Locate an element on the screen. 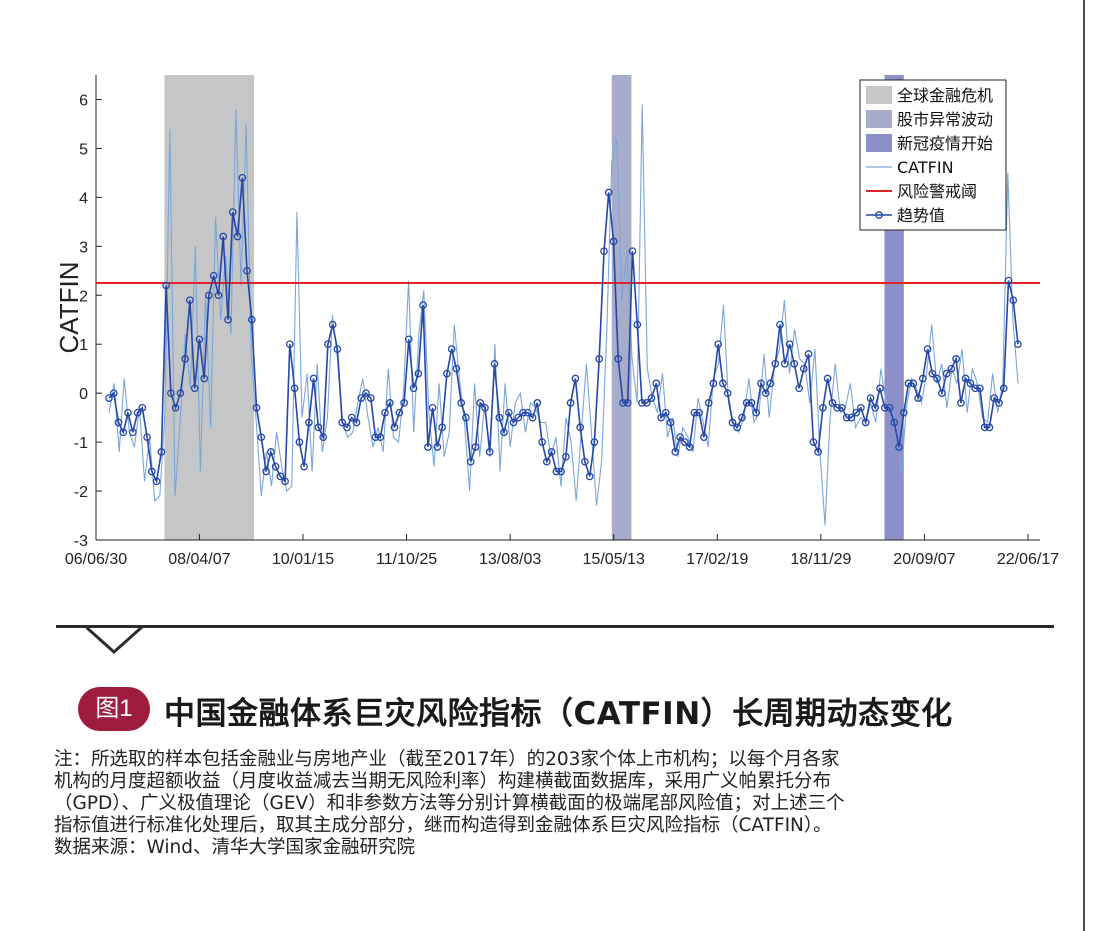 Image resolution: width=1101 pixels, height=931 pixels. legend-label: 风险警戒阈 is located at coordinates (937, 191).